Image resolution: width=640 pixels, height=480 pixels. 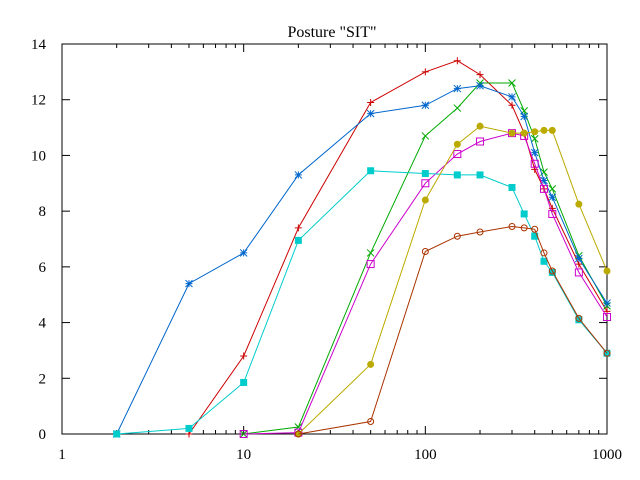 What do you see at coordinates (607, 455) in the screenshot?
I see `x-tick-label: 1000` at bounding box center [607, 455].